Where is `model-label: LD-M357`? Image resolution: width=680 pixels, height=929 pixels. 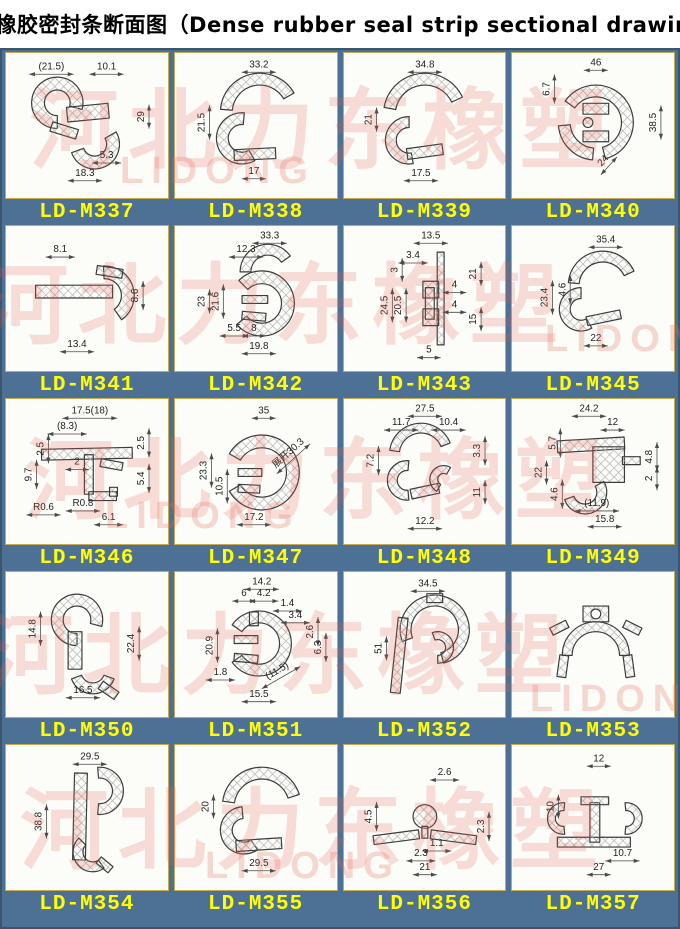 model-label: LD-M357 is located at coordinates (593, 904).